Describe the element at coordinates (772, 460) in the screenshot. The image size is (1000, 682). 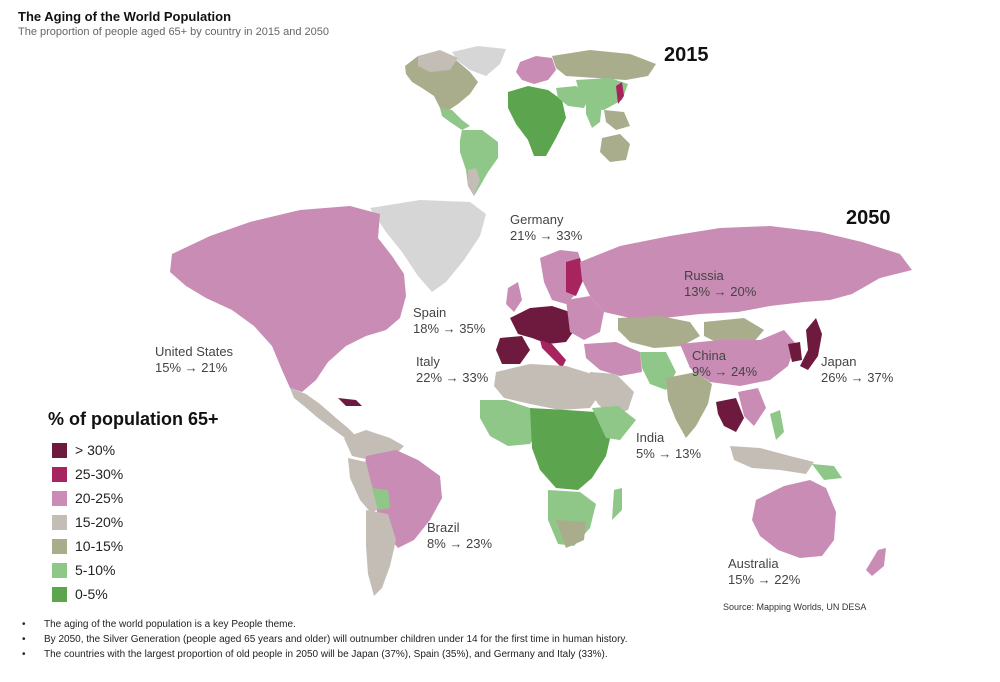
I see `map-indonesia` at that location.